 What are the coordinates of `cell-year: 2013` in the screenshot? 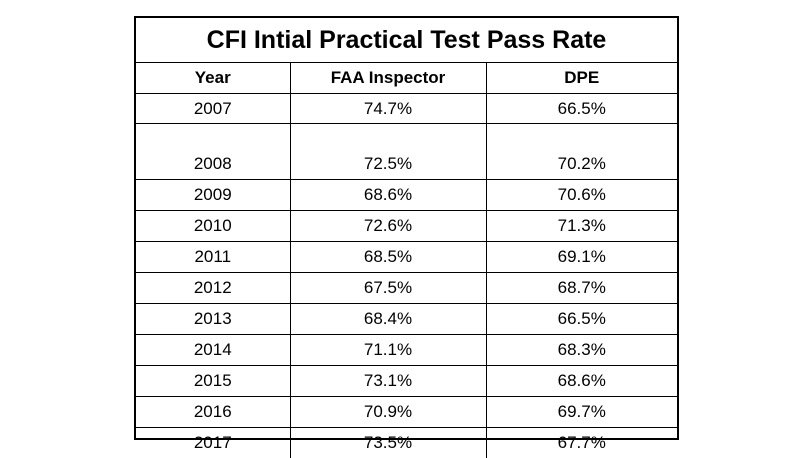 It's located at (213, 319).